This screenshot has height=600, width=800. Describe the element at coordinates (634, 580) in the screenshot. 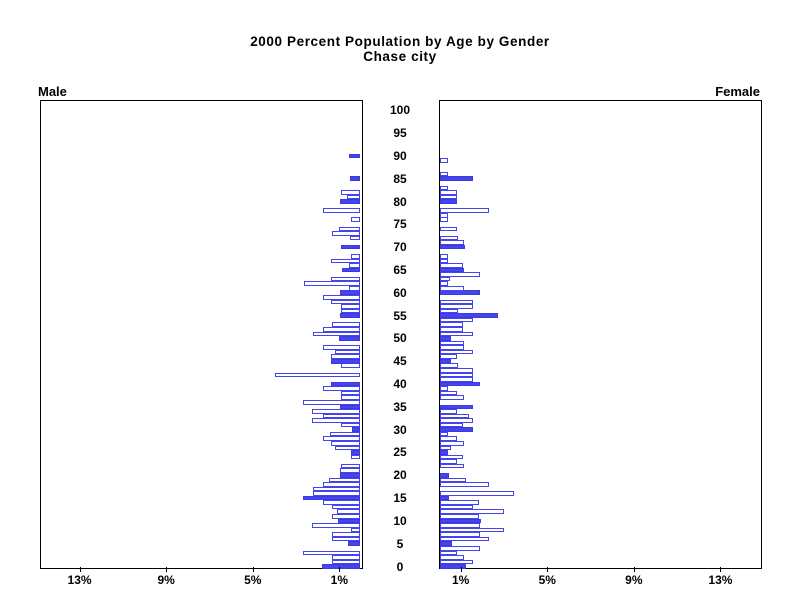

I see `female-pct-tick-label-9: 9%` at that location.